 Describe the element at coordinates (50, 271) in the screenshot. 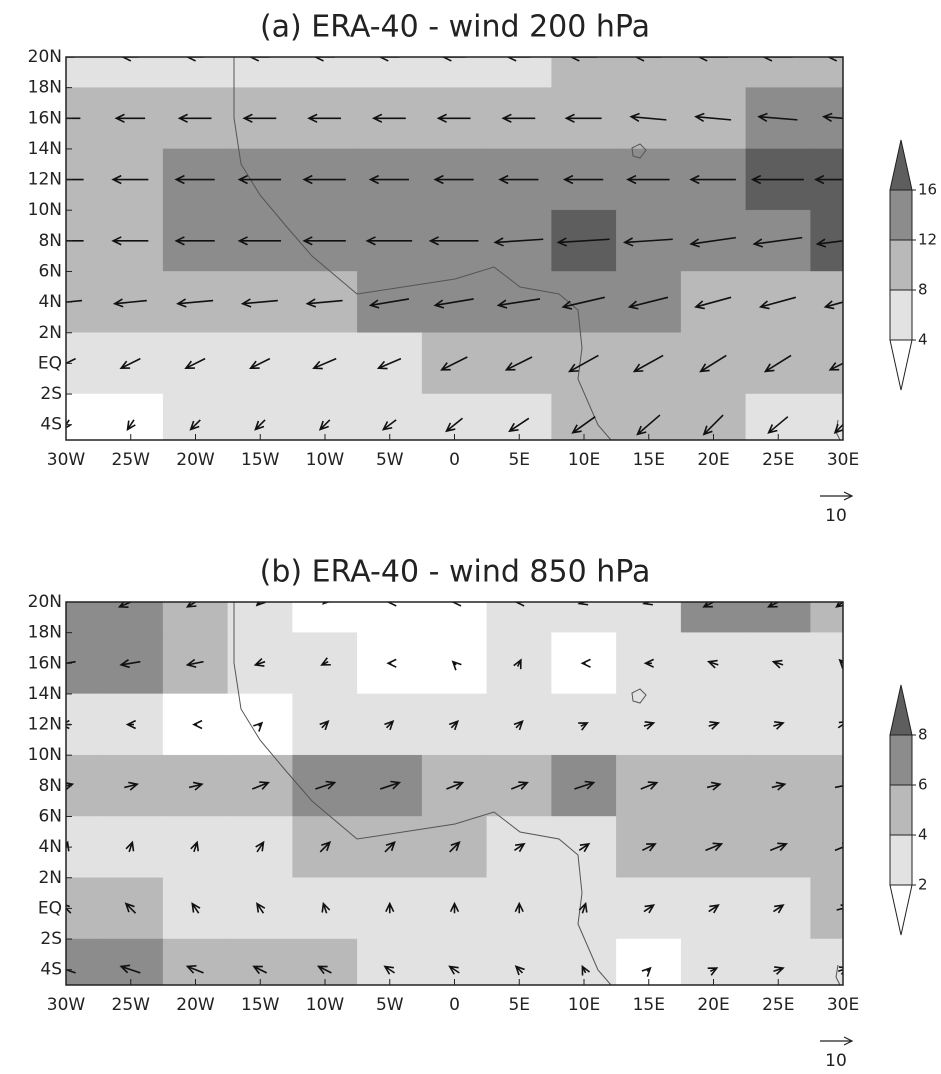

I see `y-tick-label: 6N` at that location.